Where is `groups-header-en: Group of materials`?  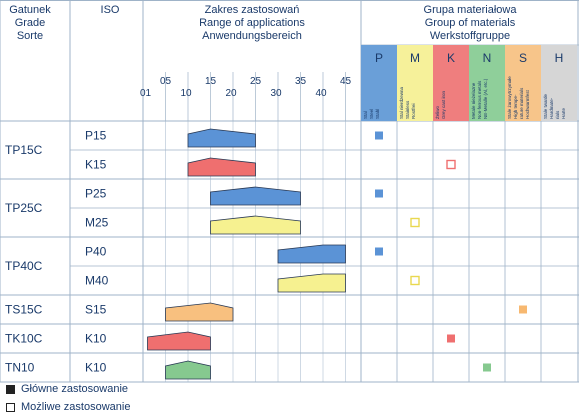 groups-header-en: Group of materials is located at coordinates (470, 23).